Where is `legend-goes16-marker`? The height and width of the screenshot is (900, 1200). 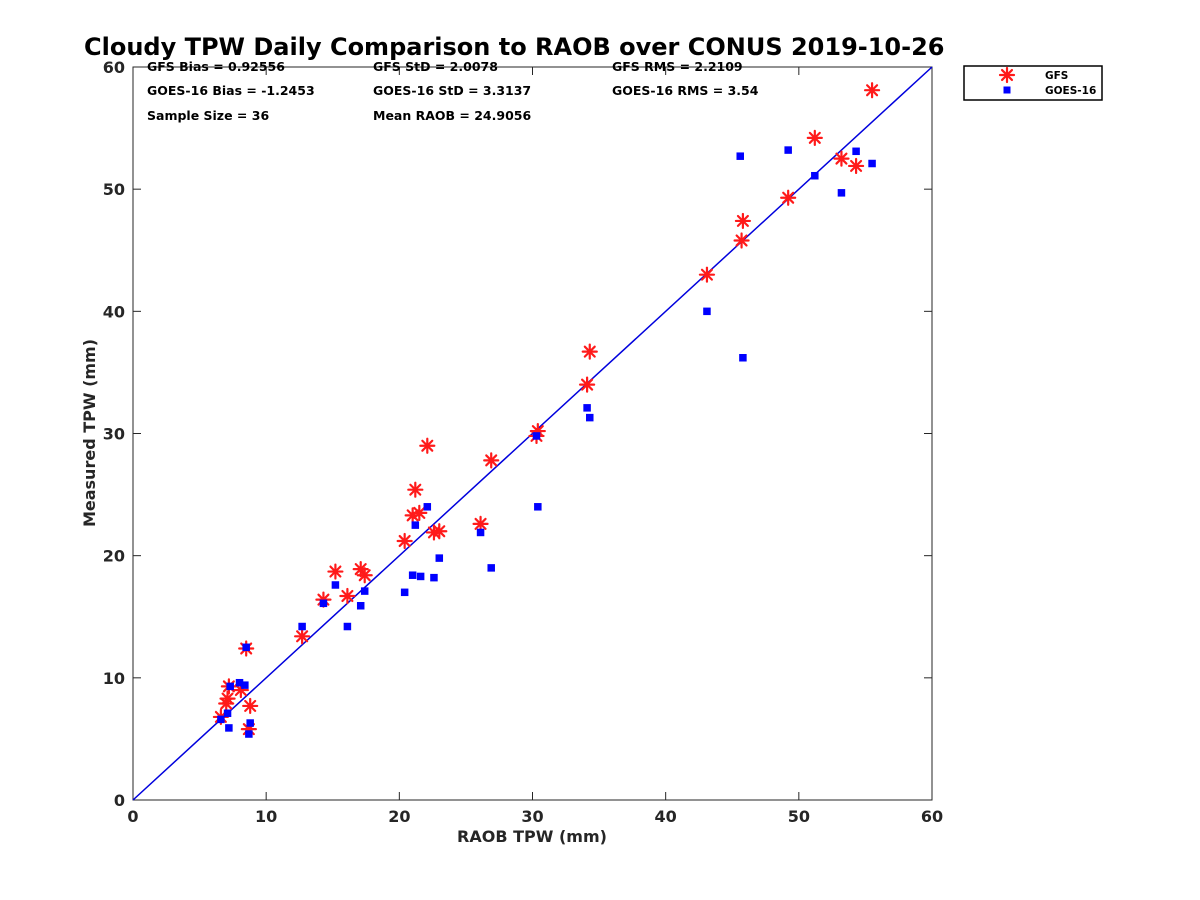 legend-goes16-marker is located at coordinates (1007, 90).